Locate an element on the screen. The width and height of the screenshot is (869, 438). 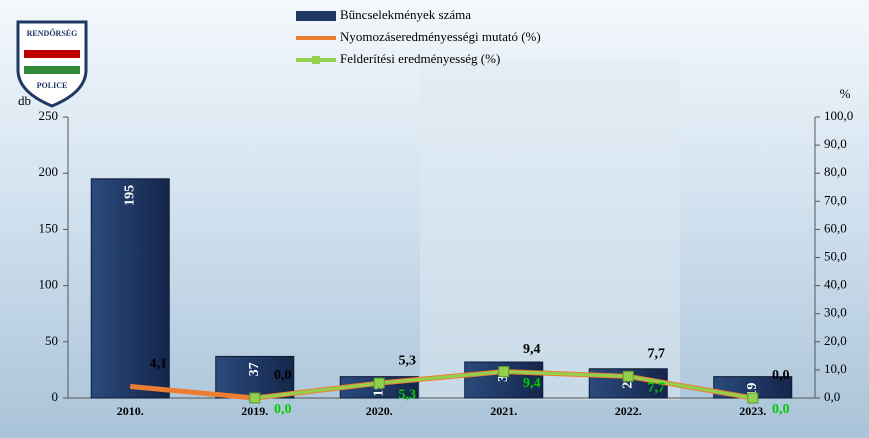
y2-tick-label: 30,0 is located at coordinates (835, 312).